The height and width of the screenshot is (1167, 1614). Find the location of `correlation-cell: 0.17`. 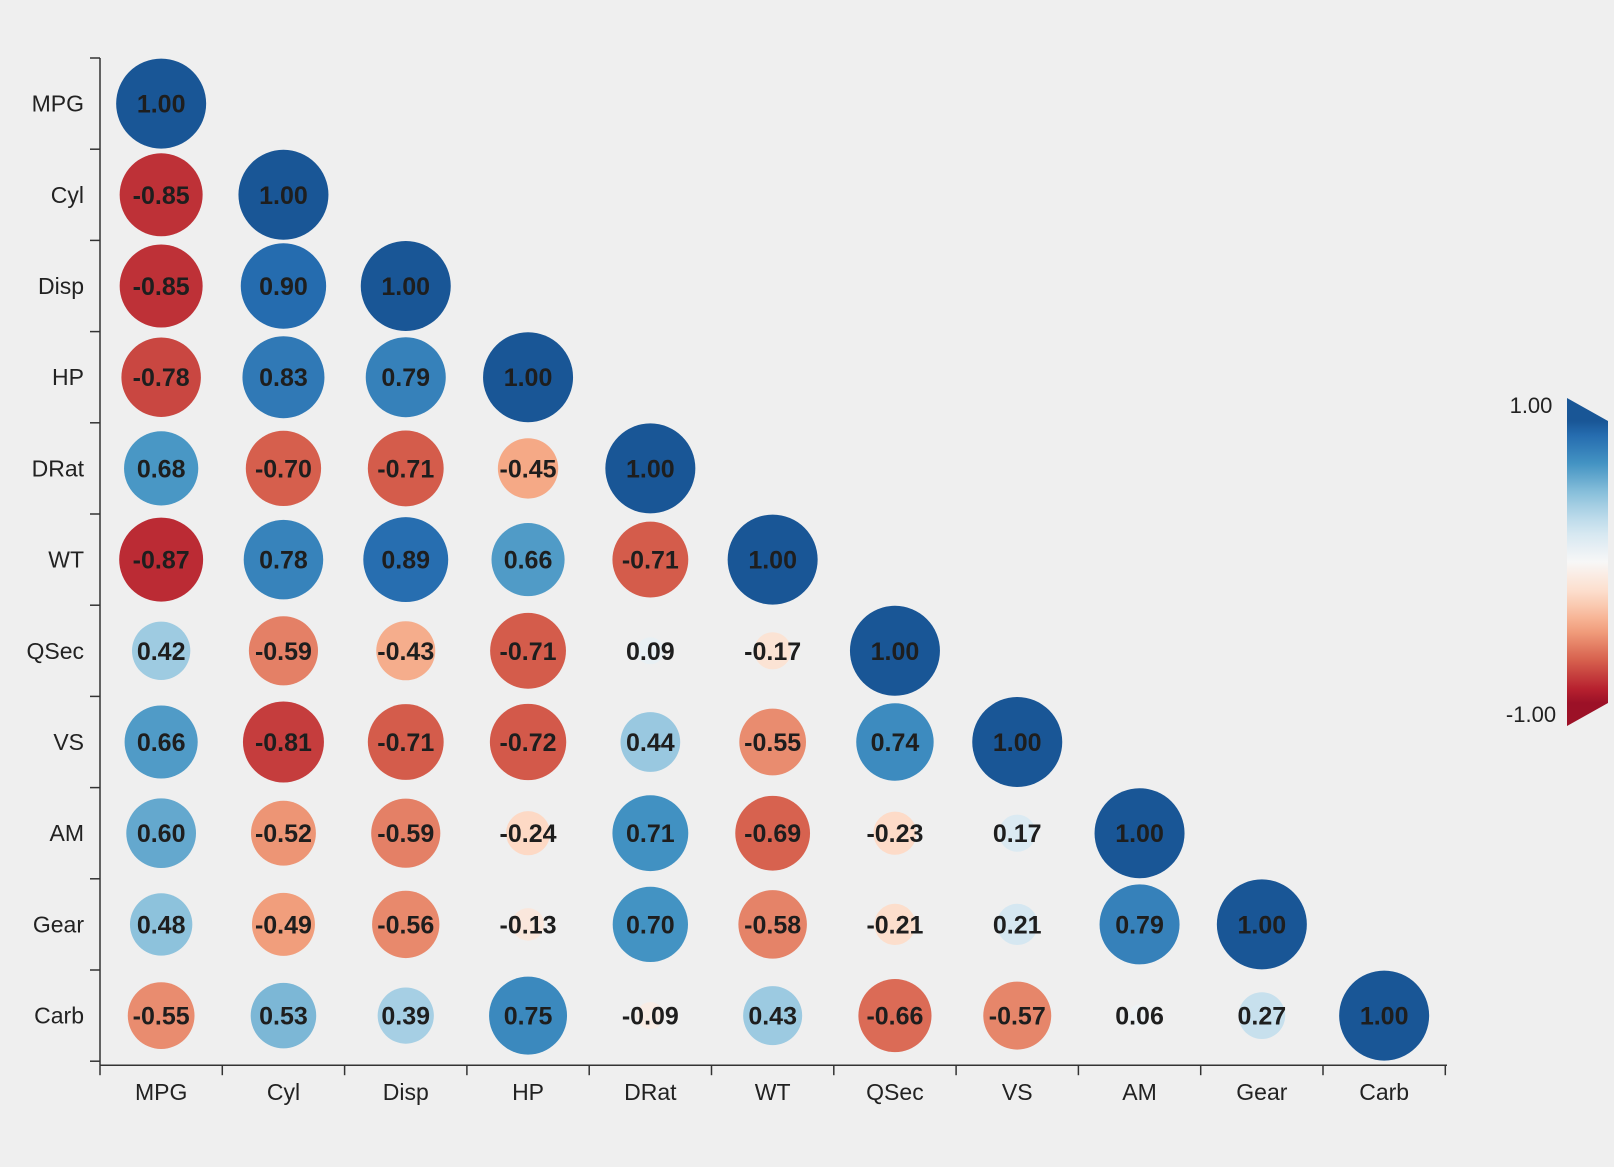

correlation-cell: 0.17 is located at coordinates (1017, 833).